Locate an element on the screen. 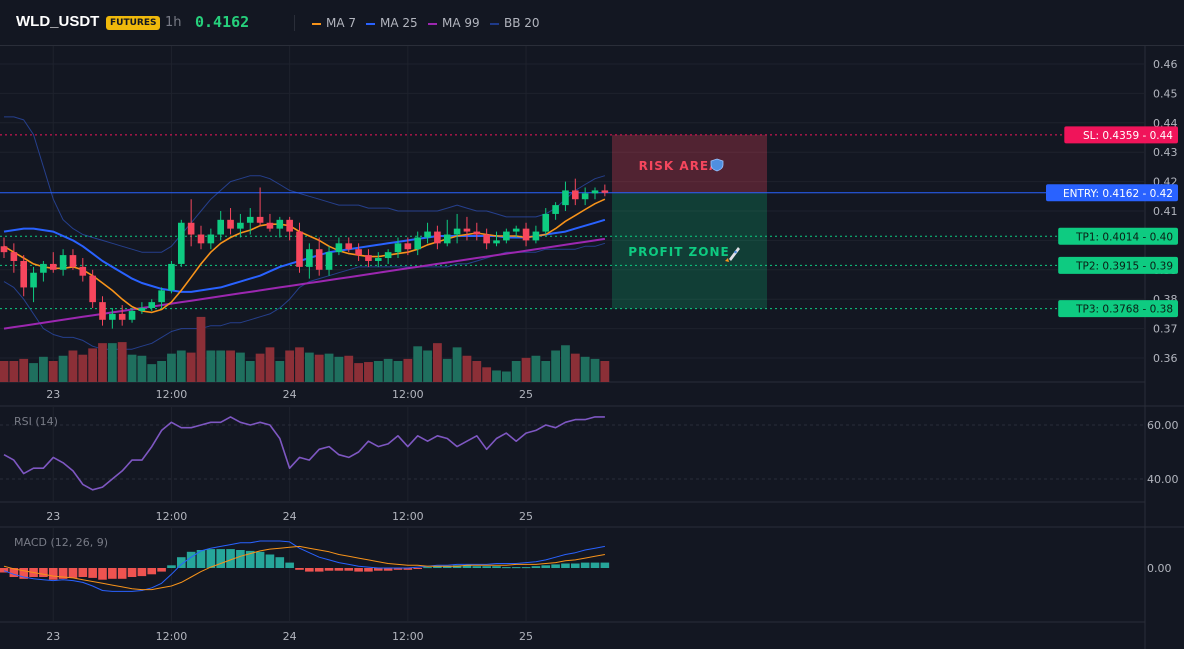 The width and height of the screenshot is (1184, 649). futures-badge: FUTURES is located at coordinates (133, 23).